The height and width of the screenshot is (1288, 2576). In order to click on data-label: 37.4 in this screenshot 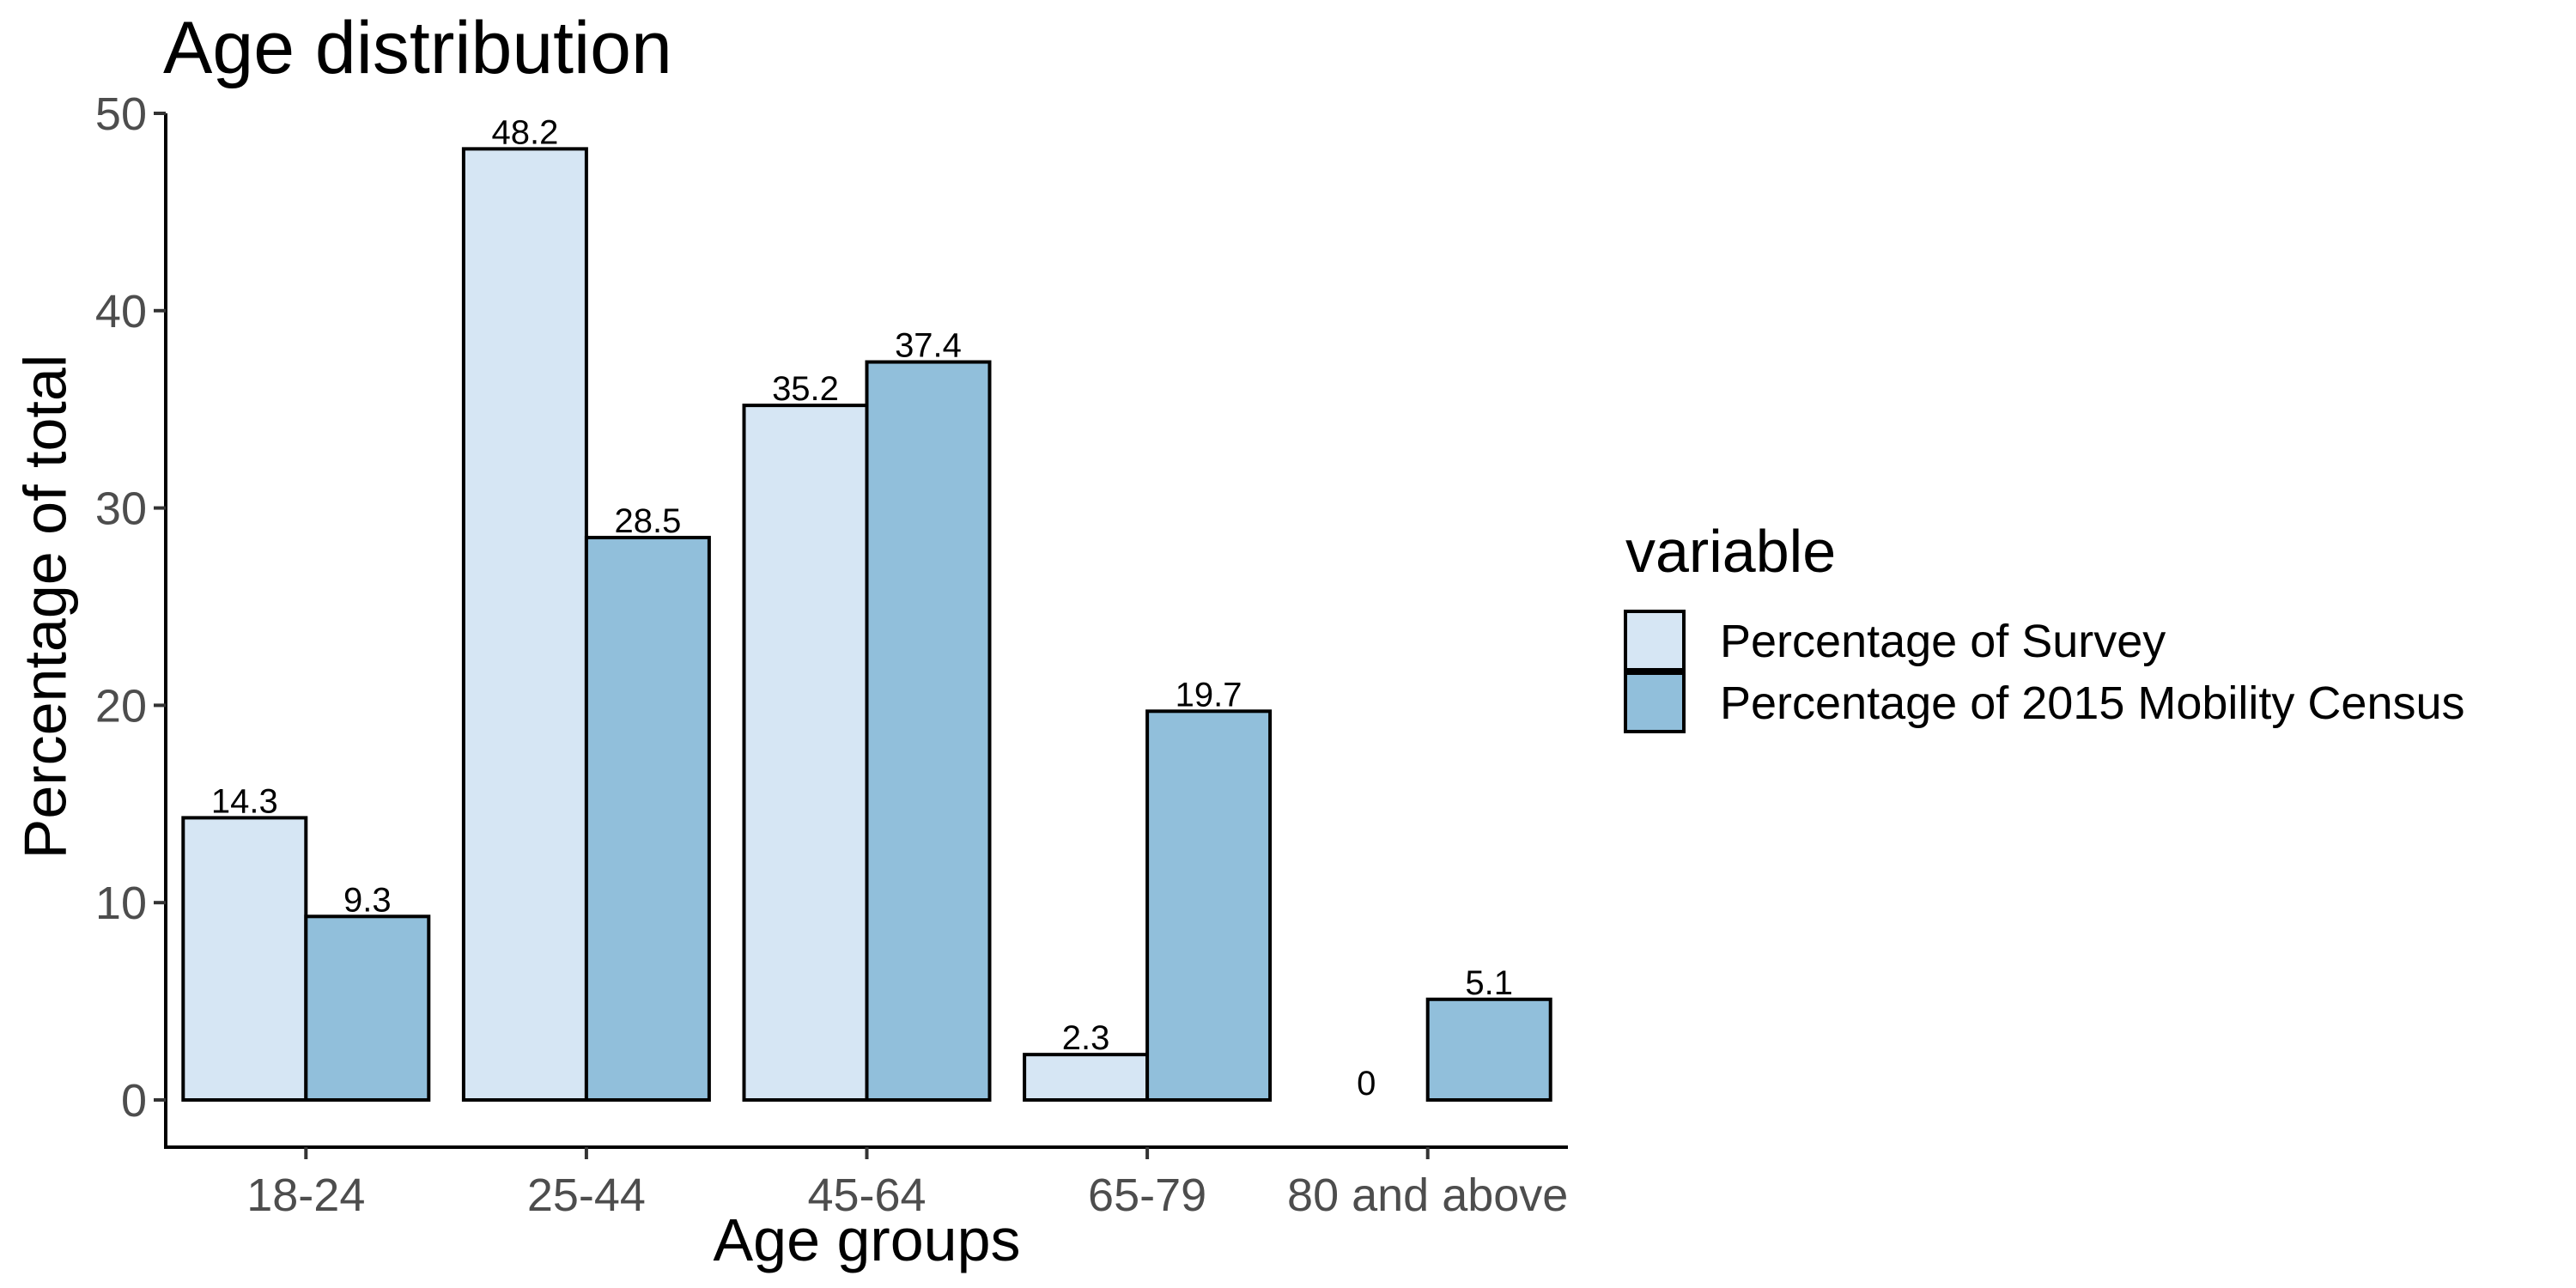, I will do `click(929, 346)`.